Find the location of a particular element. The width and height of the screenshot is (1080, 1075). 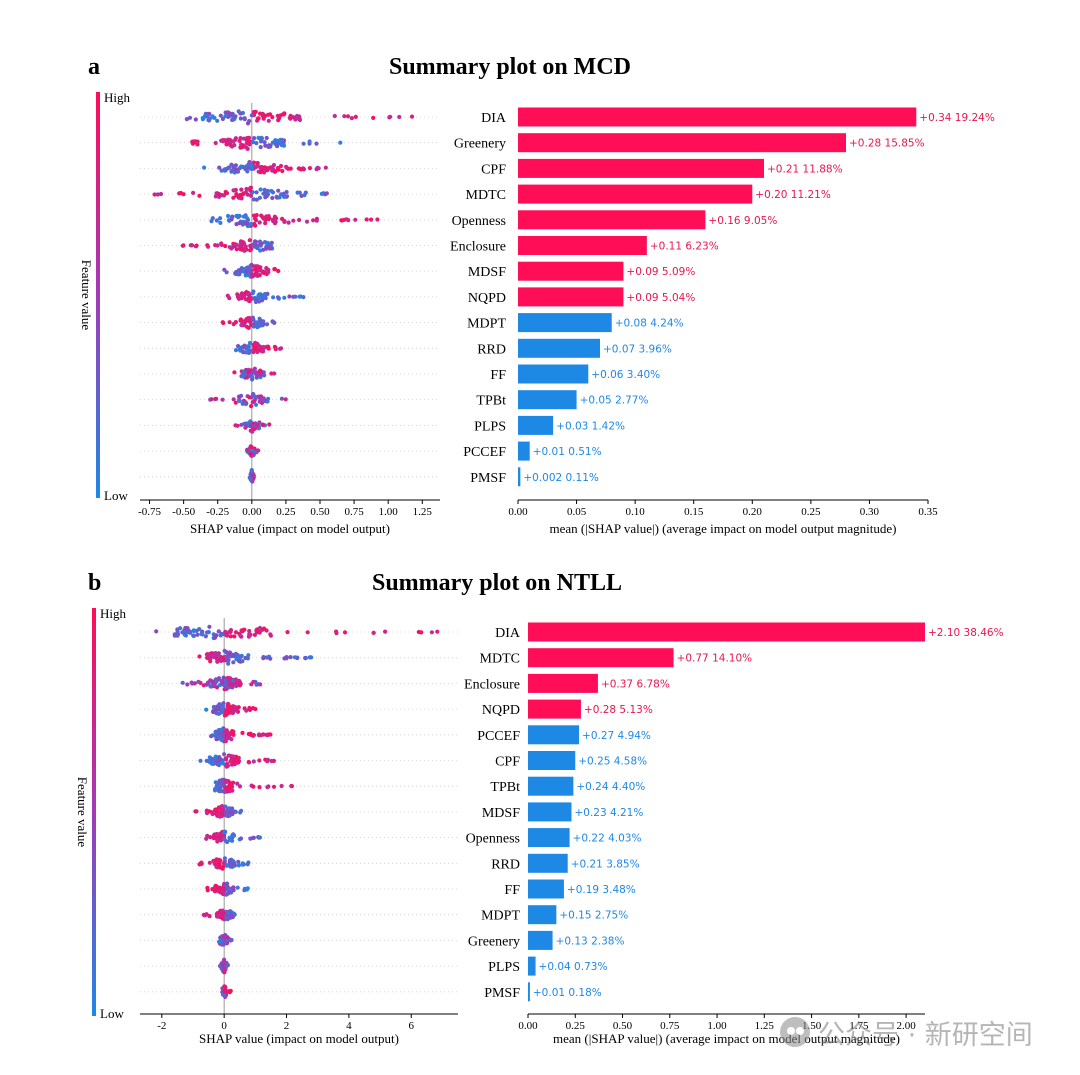

beeswarm-x-tick-label: 4 is located at coordinates (349, 1026).